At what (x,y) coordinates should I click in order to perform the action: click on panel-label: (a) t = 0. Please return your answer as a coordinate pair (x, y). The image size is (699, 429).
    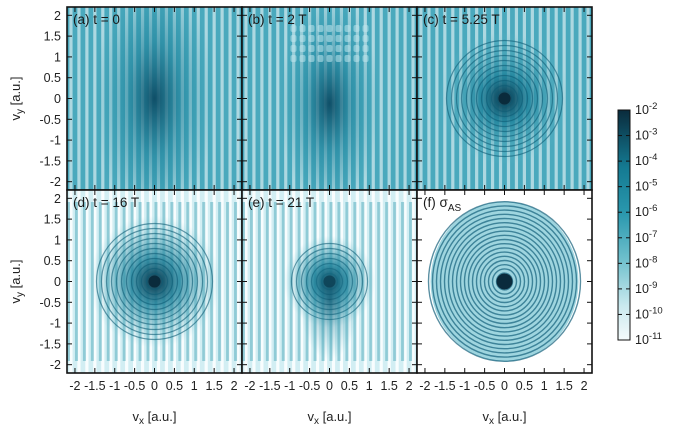
    Looking at the image, I should click on (96, 19).